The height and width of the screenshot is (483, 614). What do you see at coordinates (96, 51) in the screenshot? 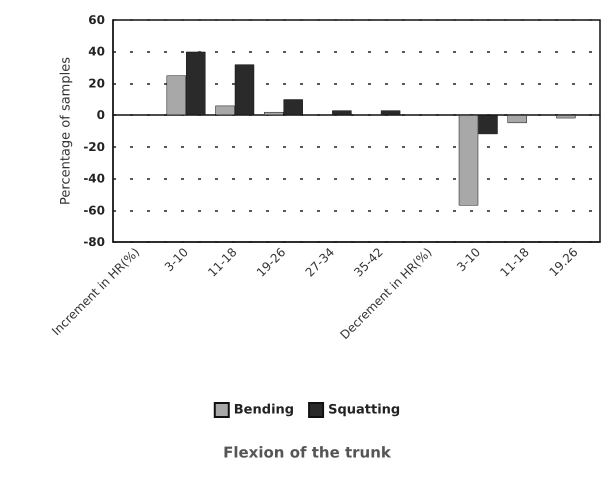
I see `y-tick-label: 40` at bounding box center [96, 51].